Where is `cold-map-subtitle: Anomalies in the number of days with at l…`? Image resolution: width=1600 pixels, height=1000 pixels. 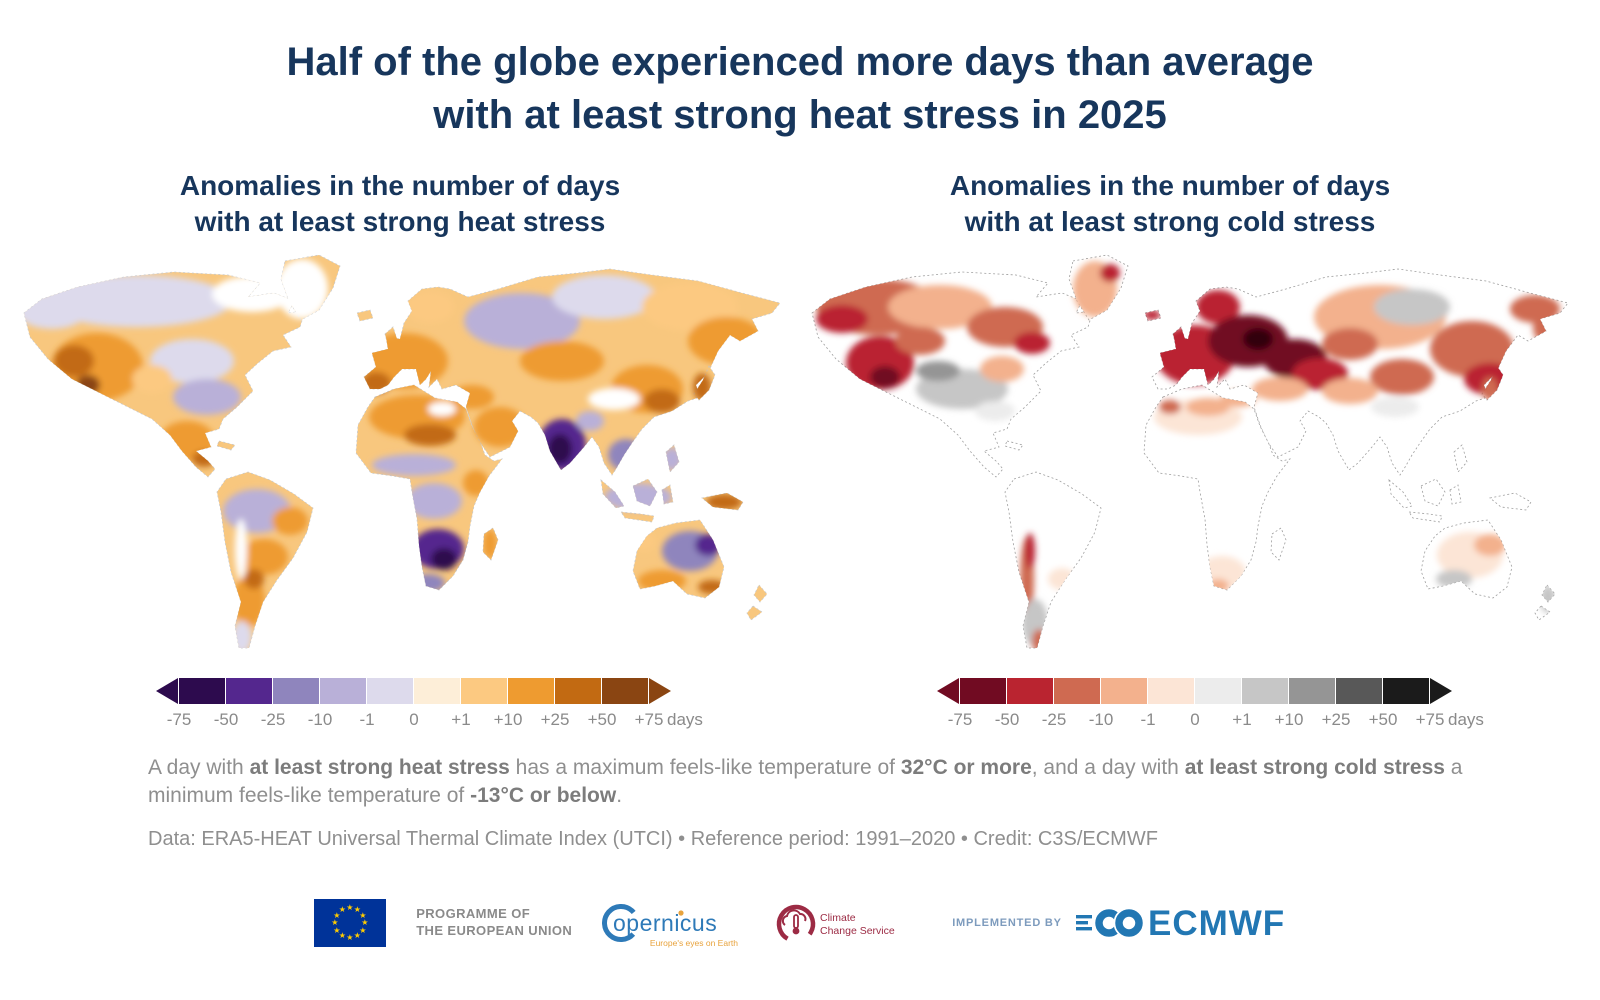
cold-map-subtitle: Anomalies in the number of days with at l… is located at coordinates (1170, 204).